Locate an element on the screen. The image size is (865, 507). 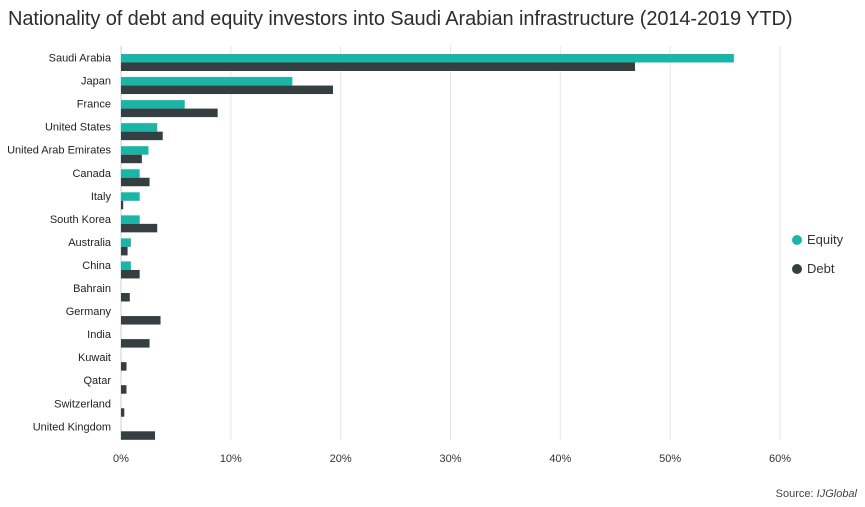
category-label: China is located at coordinates (97, 266).